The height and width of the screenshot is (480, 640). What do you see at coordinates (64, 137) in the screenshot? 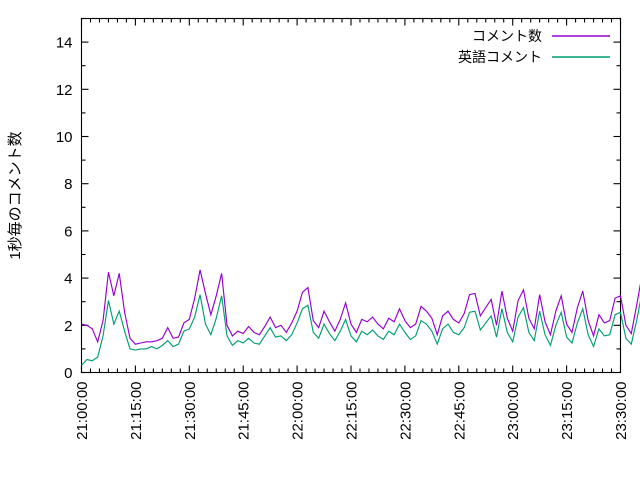
I see `y-tick-label: 10` at bounding box center [64, 137].